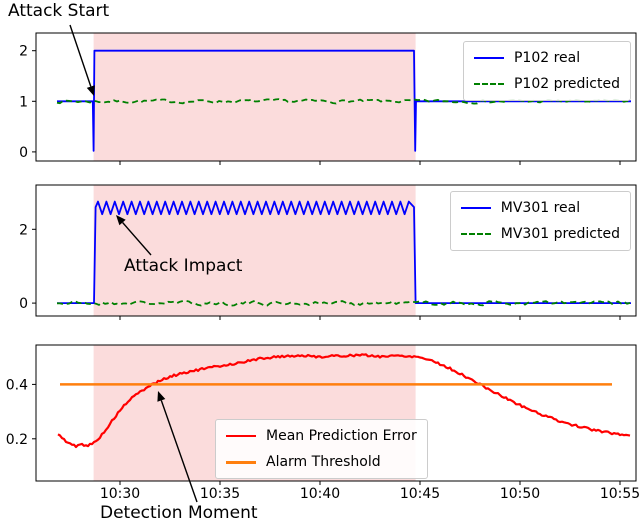 This screenshot has height=530, width=640. I want to click on p102-real-line-icon, so click(488, 58).